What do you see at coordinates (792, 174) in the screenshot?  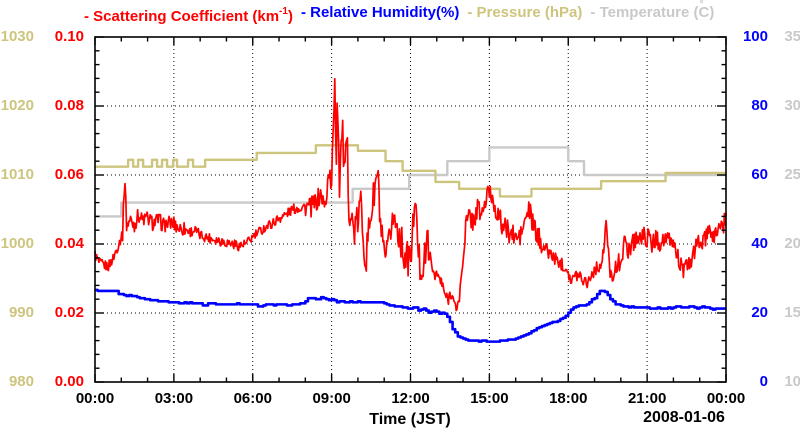 I see `temperature-tick-label: 25` at bounding box center [792, 174].